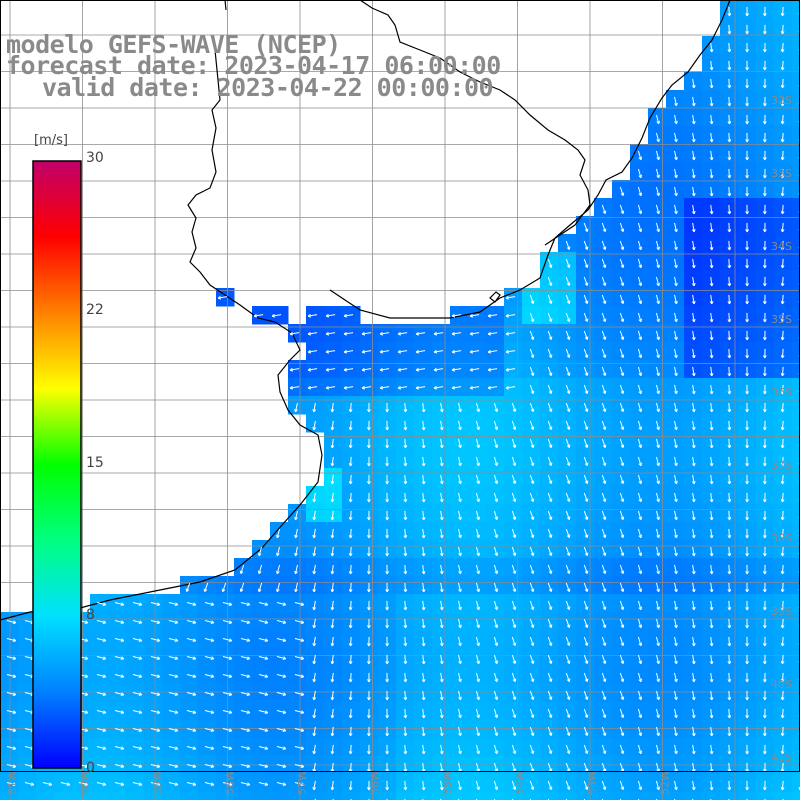 This screenshot has height=800, width=800. Describe the element at coordinates (781, 684) in the screenshot. I see `latitude-label: 40S` at that location.